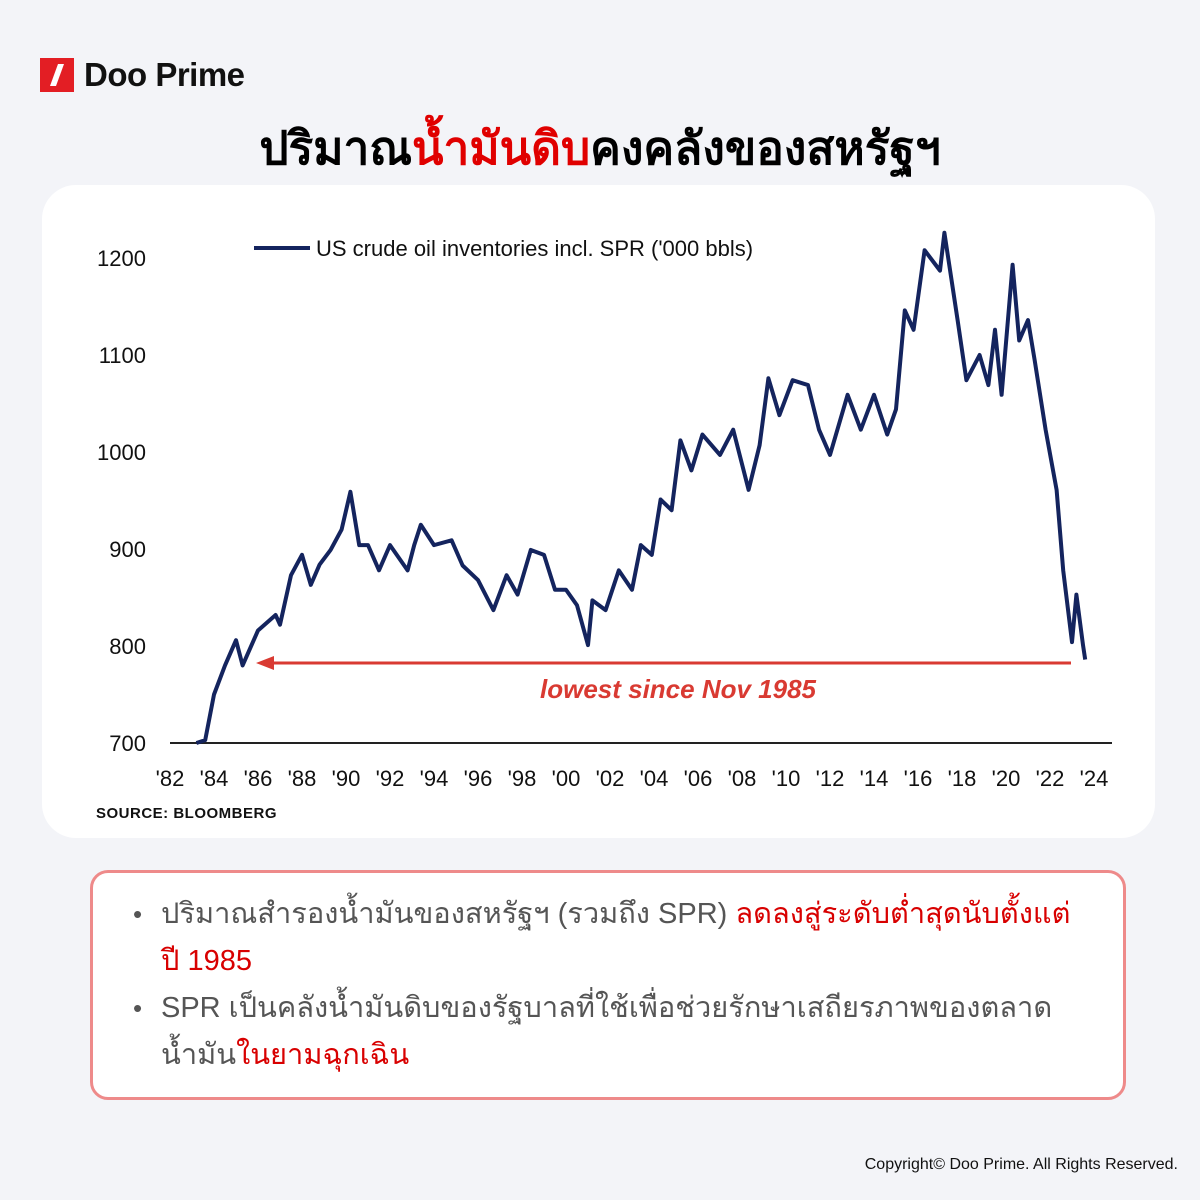  Describe the element at coordinates (501, 148) in the screenshot. I see `title-highlight: น้ำมันดิบ` at that location.